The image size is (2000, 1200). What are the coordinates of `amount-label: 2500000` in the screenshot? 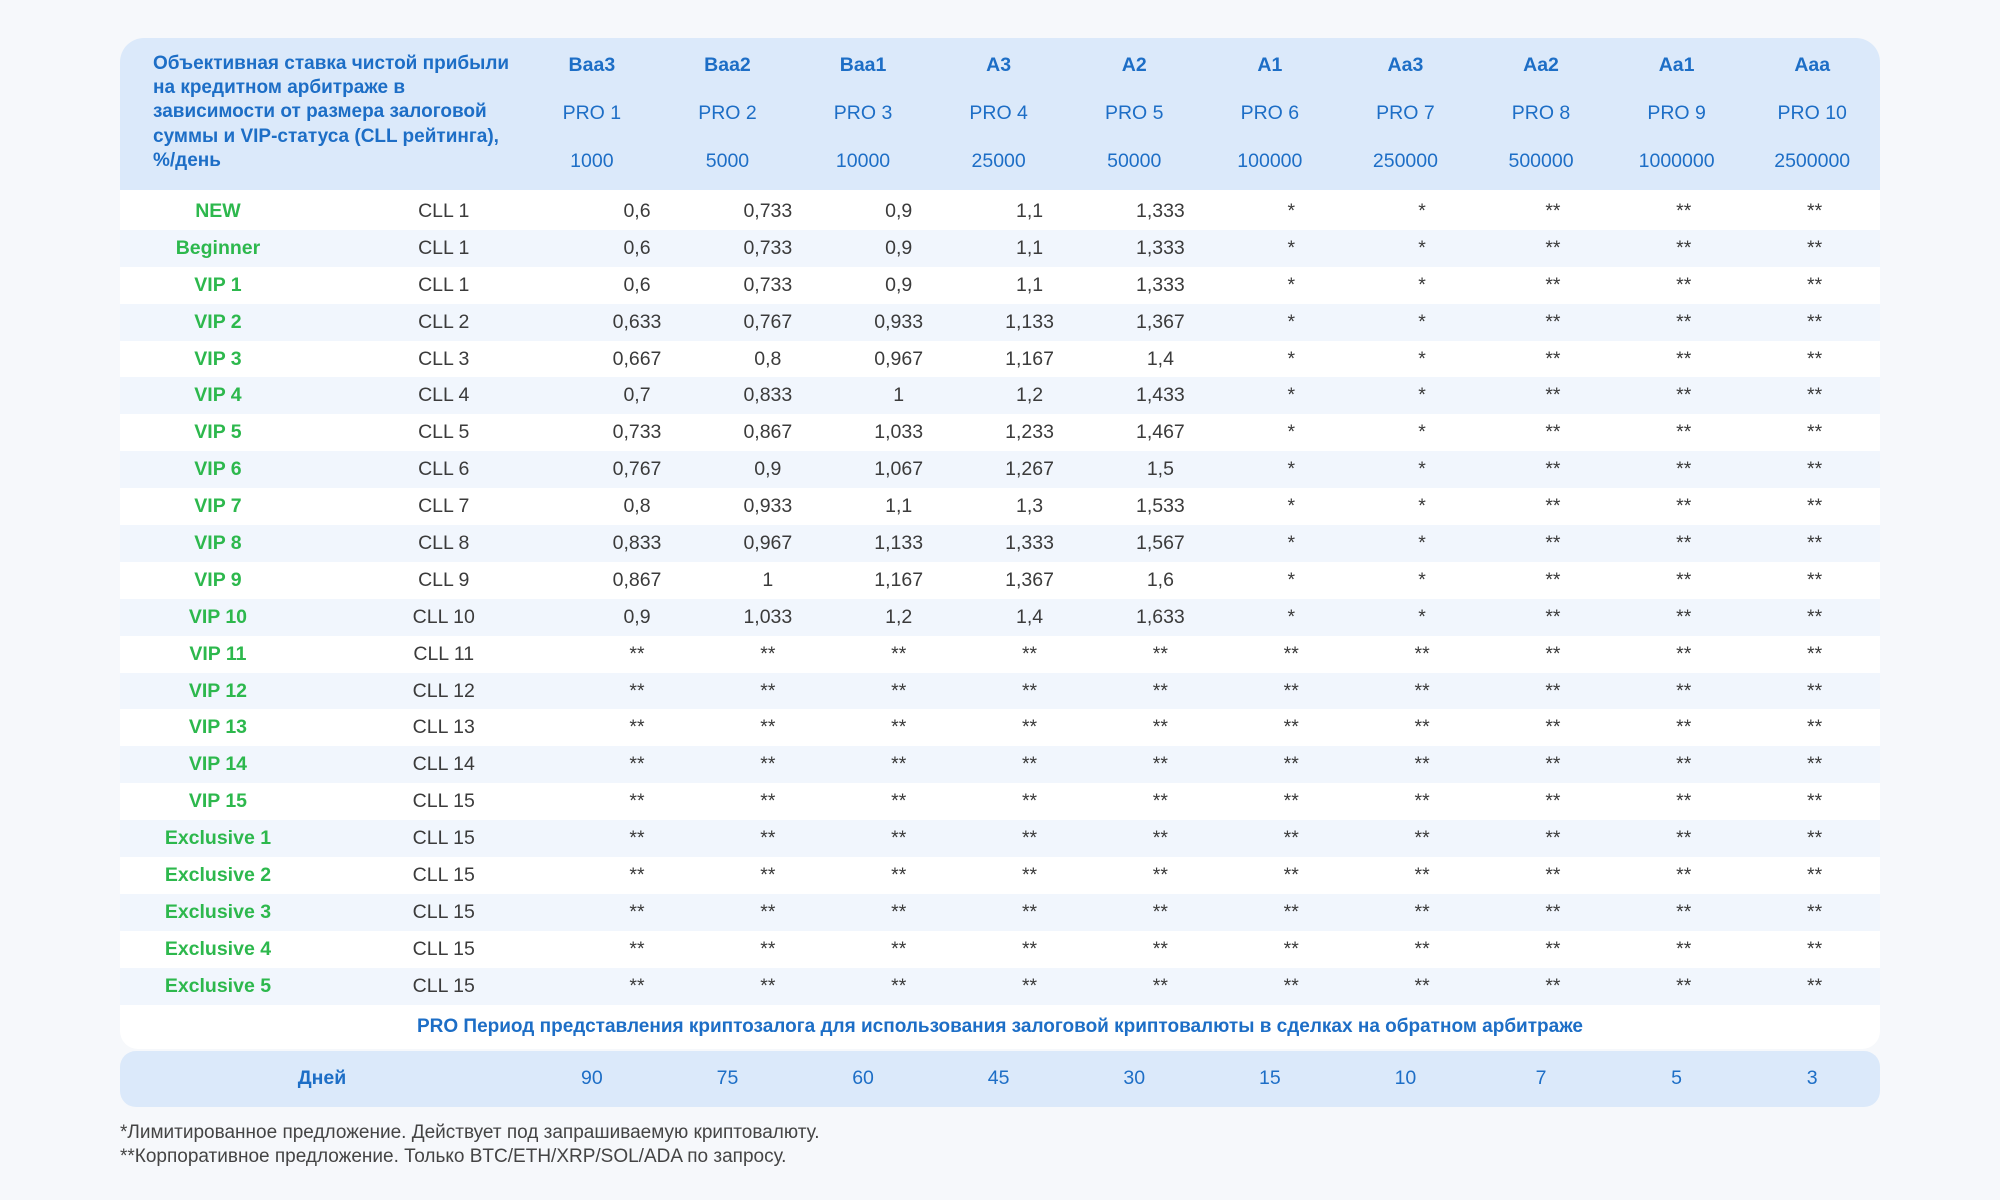 It's located at (1812, 161).